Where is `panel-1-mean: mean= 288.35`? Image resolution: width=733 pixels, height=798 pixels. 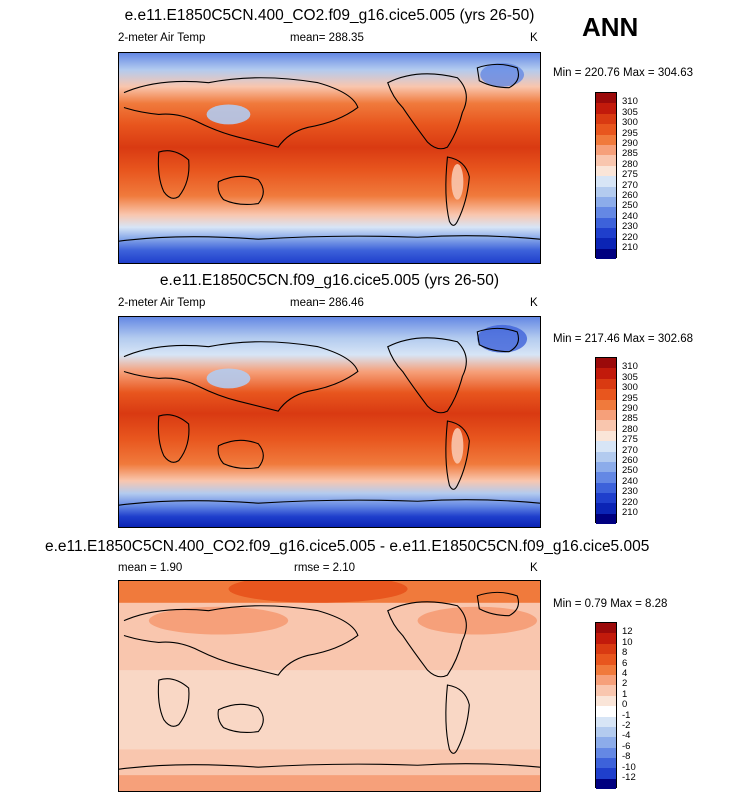 panel-1-mean: mean= 288.35 is located at coordinates (327, 38).